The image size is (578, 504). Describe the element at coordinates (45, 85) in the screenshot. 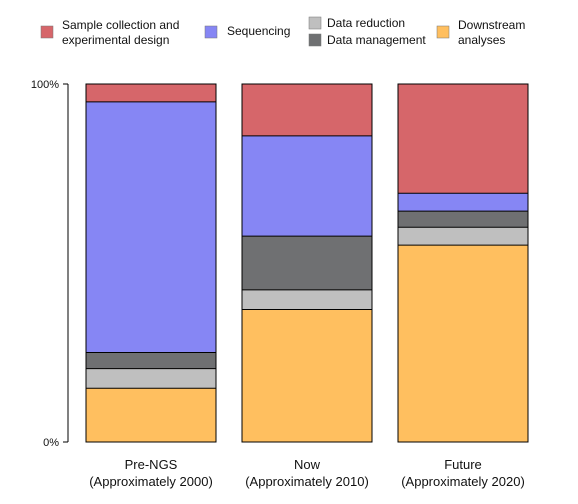

I see `y-tick-label: 100%` at that location.